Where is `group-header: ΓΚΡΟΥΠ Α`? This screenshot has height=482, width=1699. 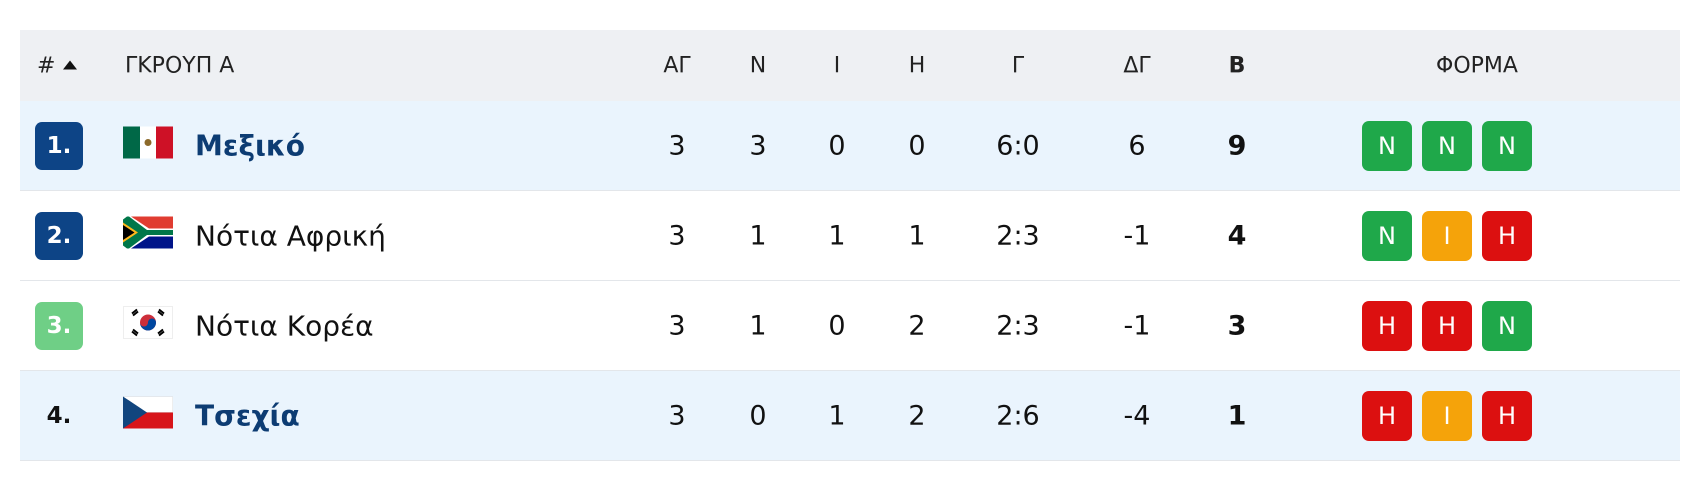
group-header: ΓΚΡΟΥΠ Α is located at coordinates (180, 65).